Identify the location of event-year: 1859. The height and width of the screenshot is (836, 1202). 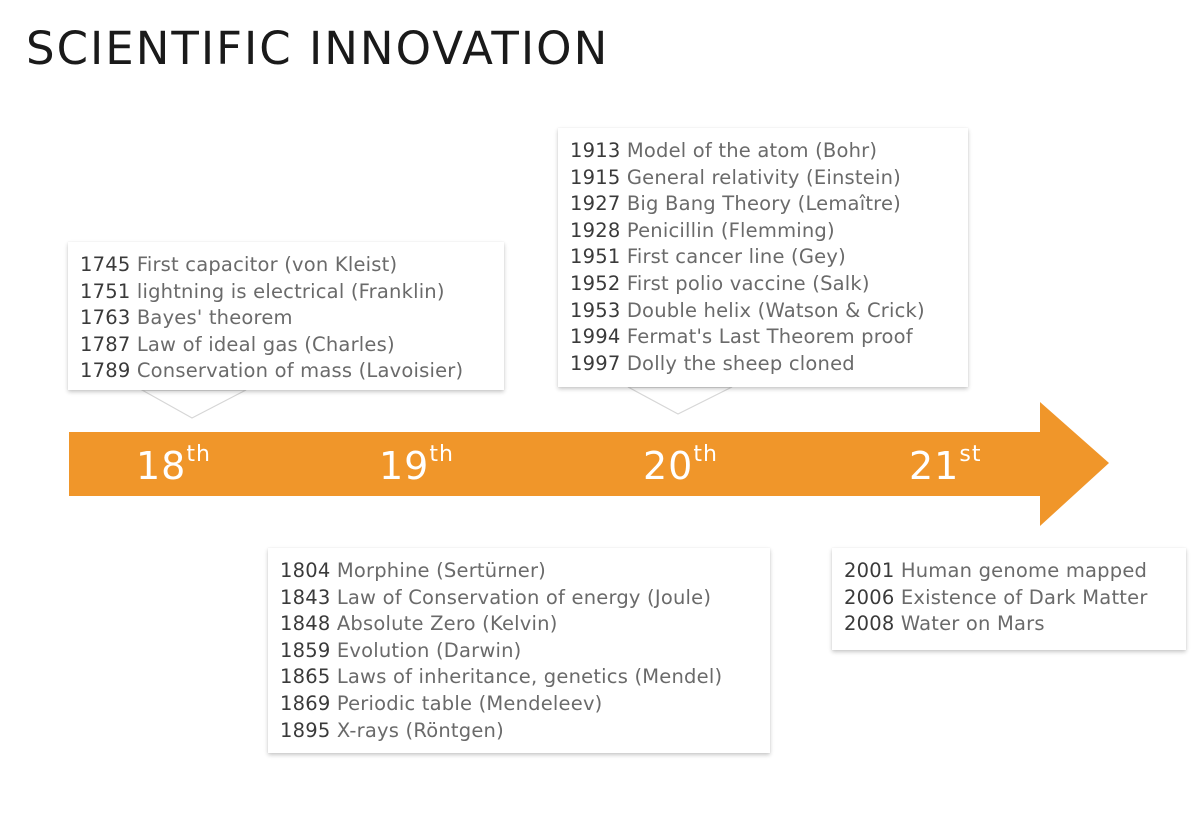
(305, 650).